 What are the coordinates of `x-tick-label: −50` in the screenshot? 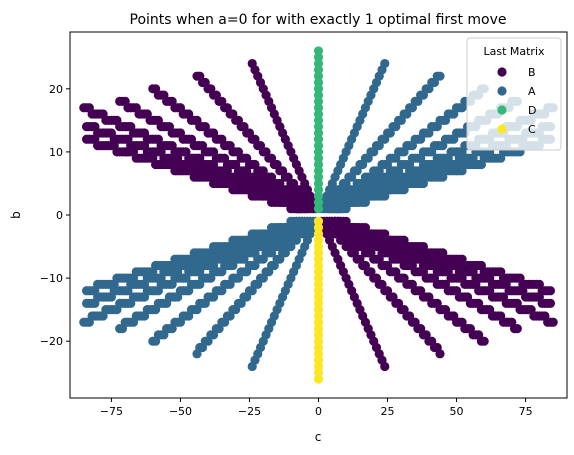 It's located at (180, 411).